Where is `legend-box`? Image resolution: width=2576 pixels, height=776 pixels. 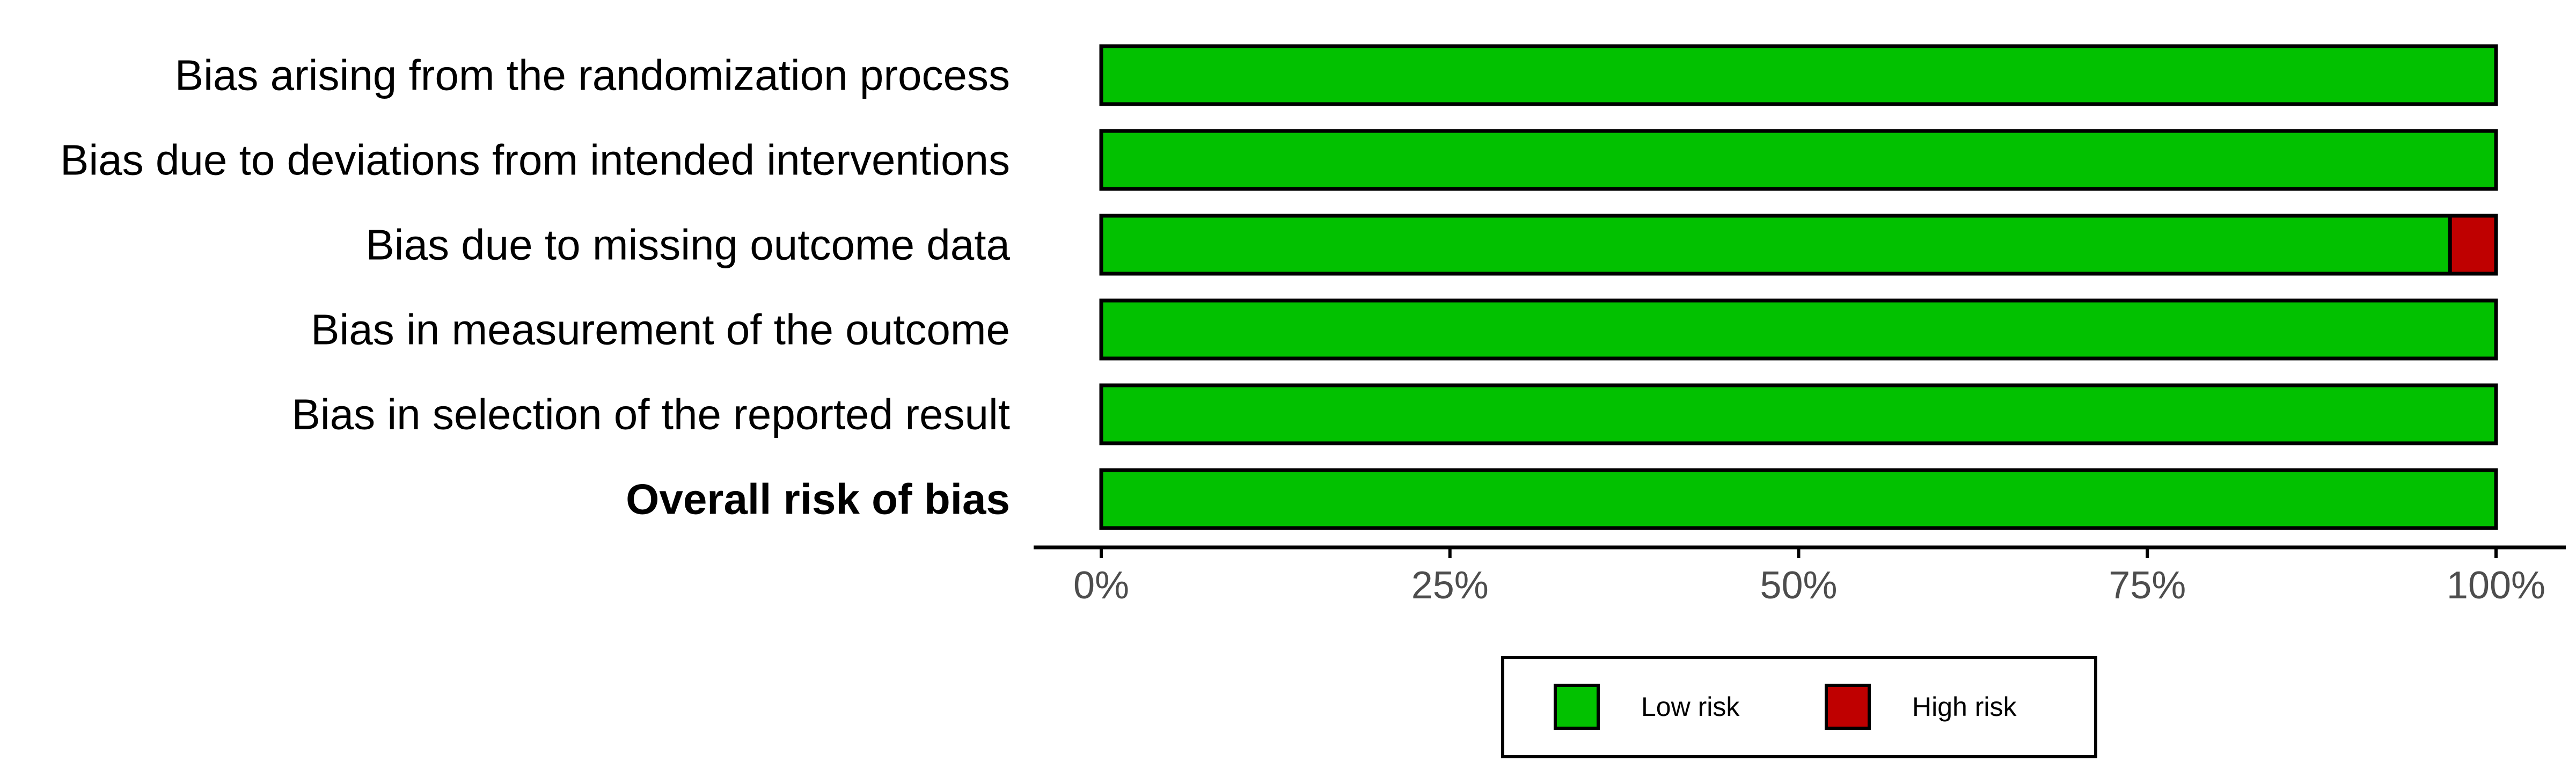
legend-box is located at coordinates (1799, 707).